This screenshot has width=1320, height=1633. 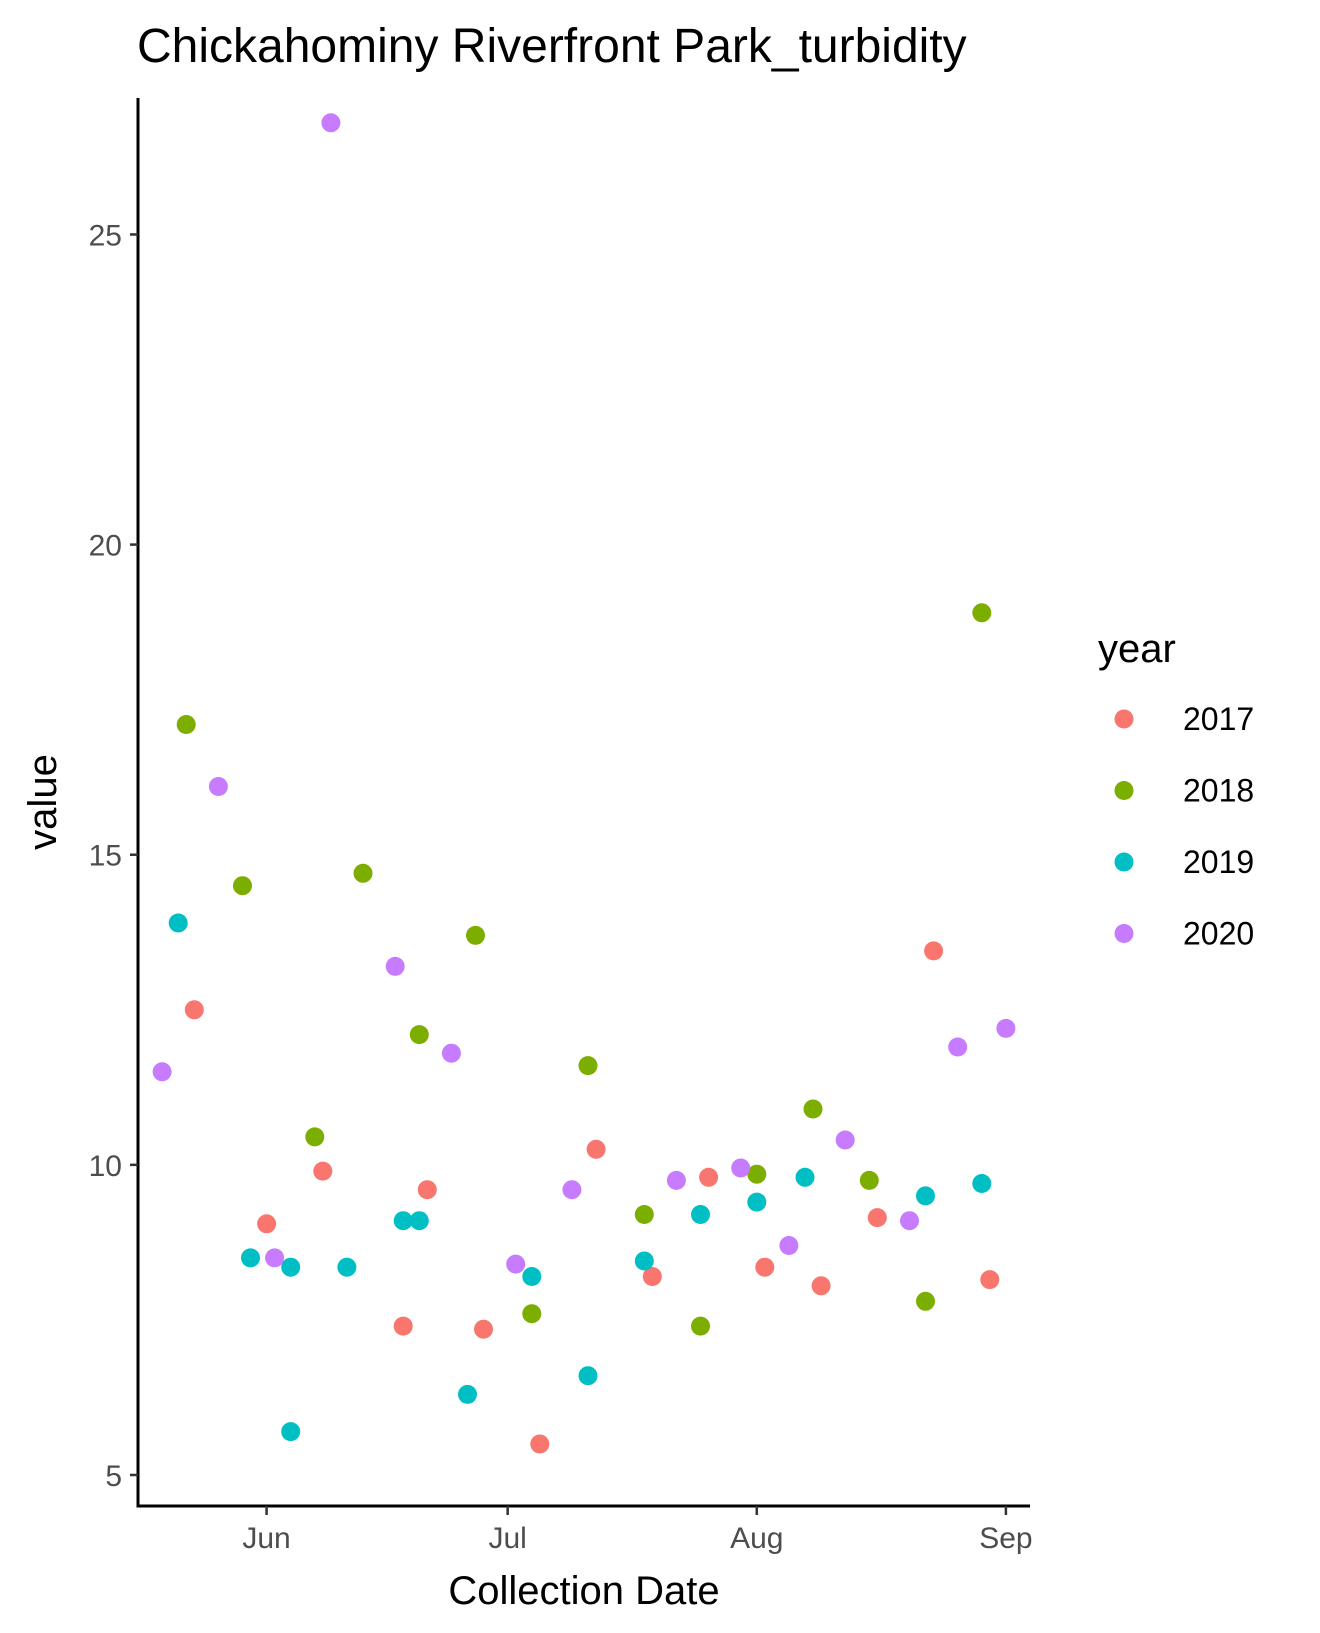 I want to click on x-axis-title: Collection Date, so click(x=583, y=1591).